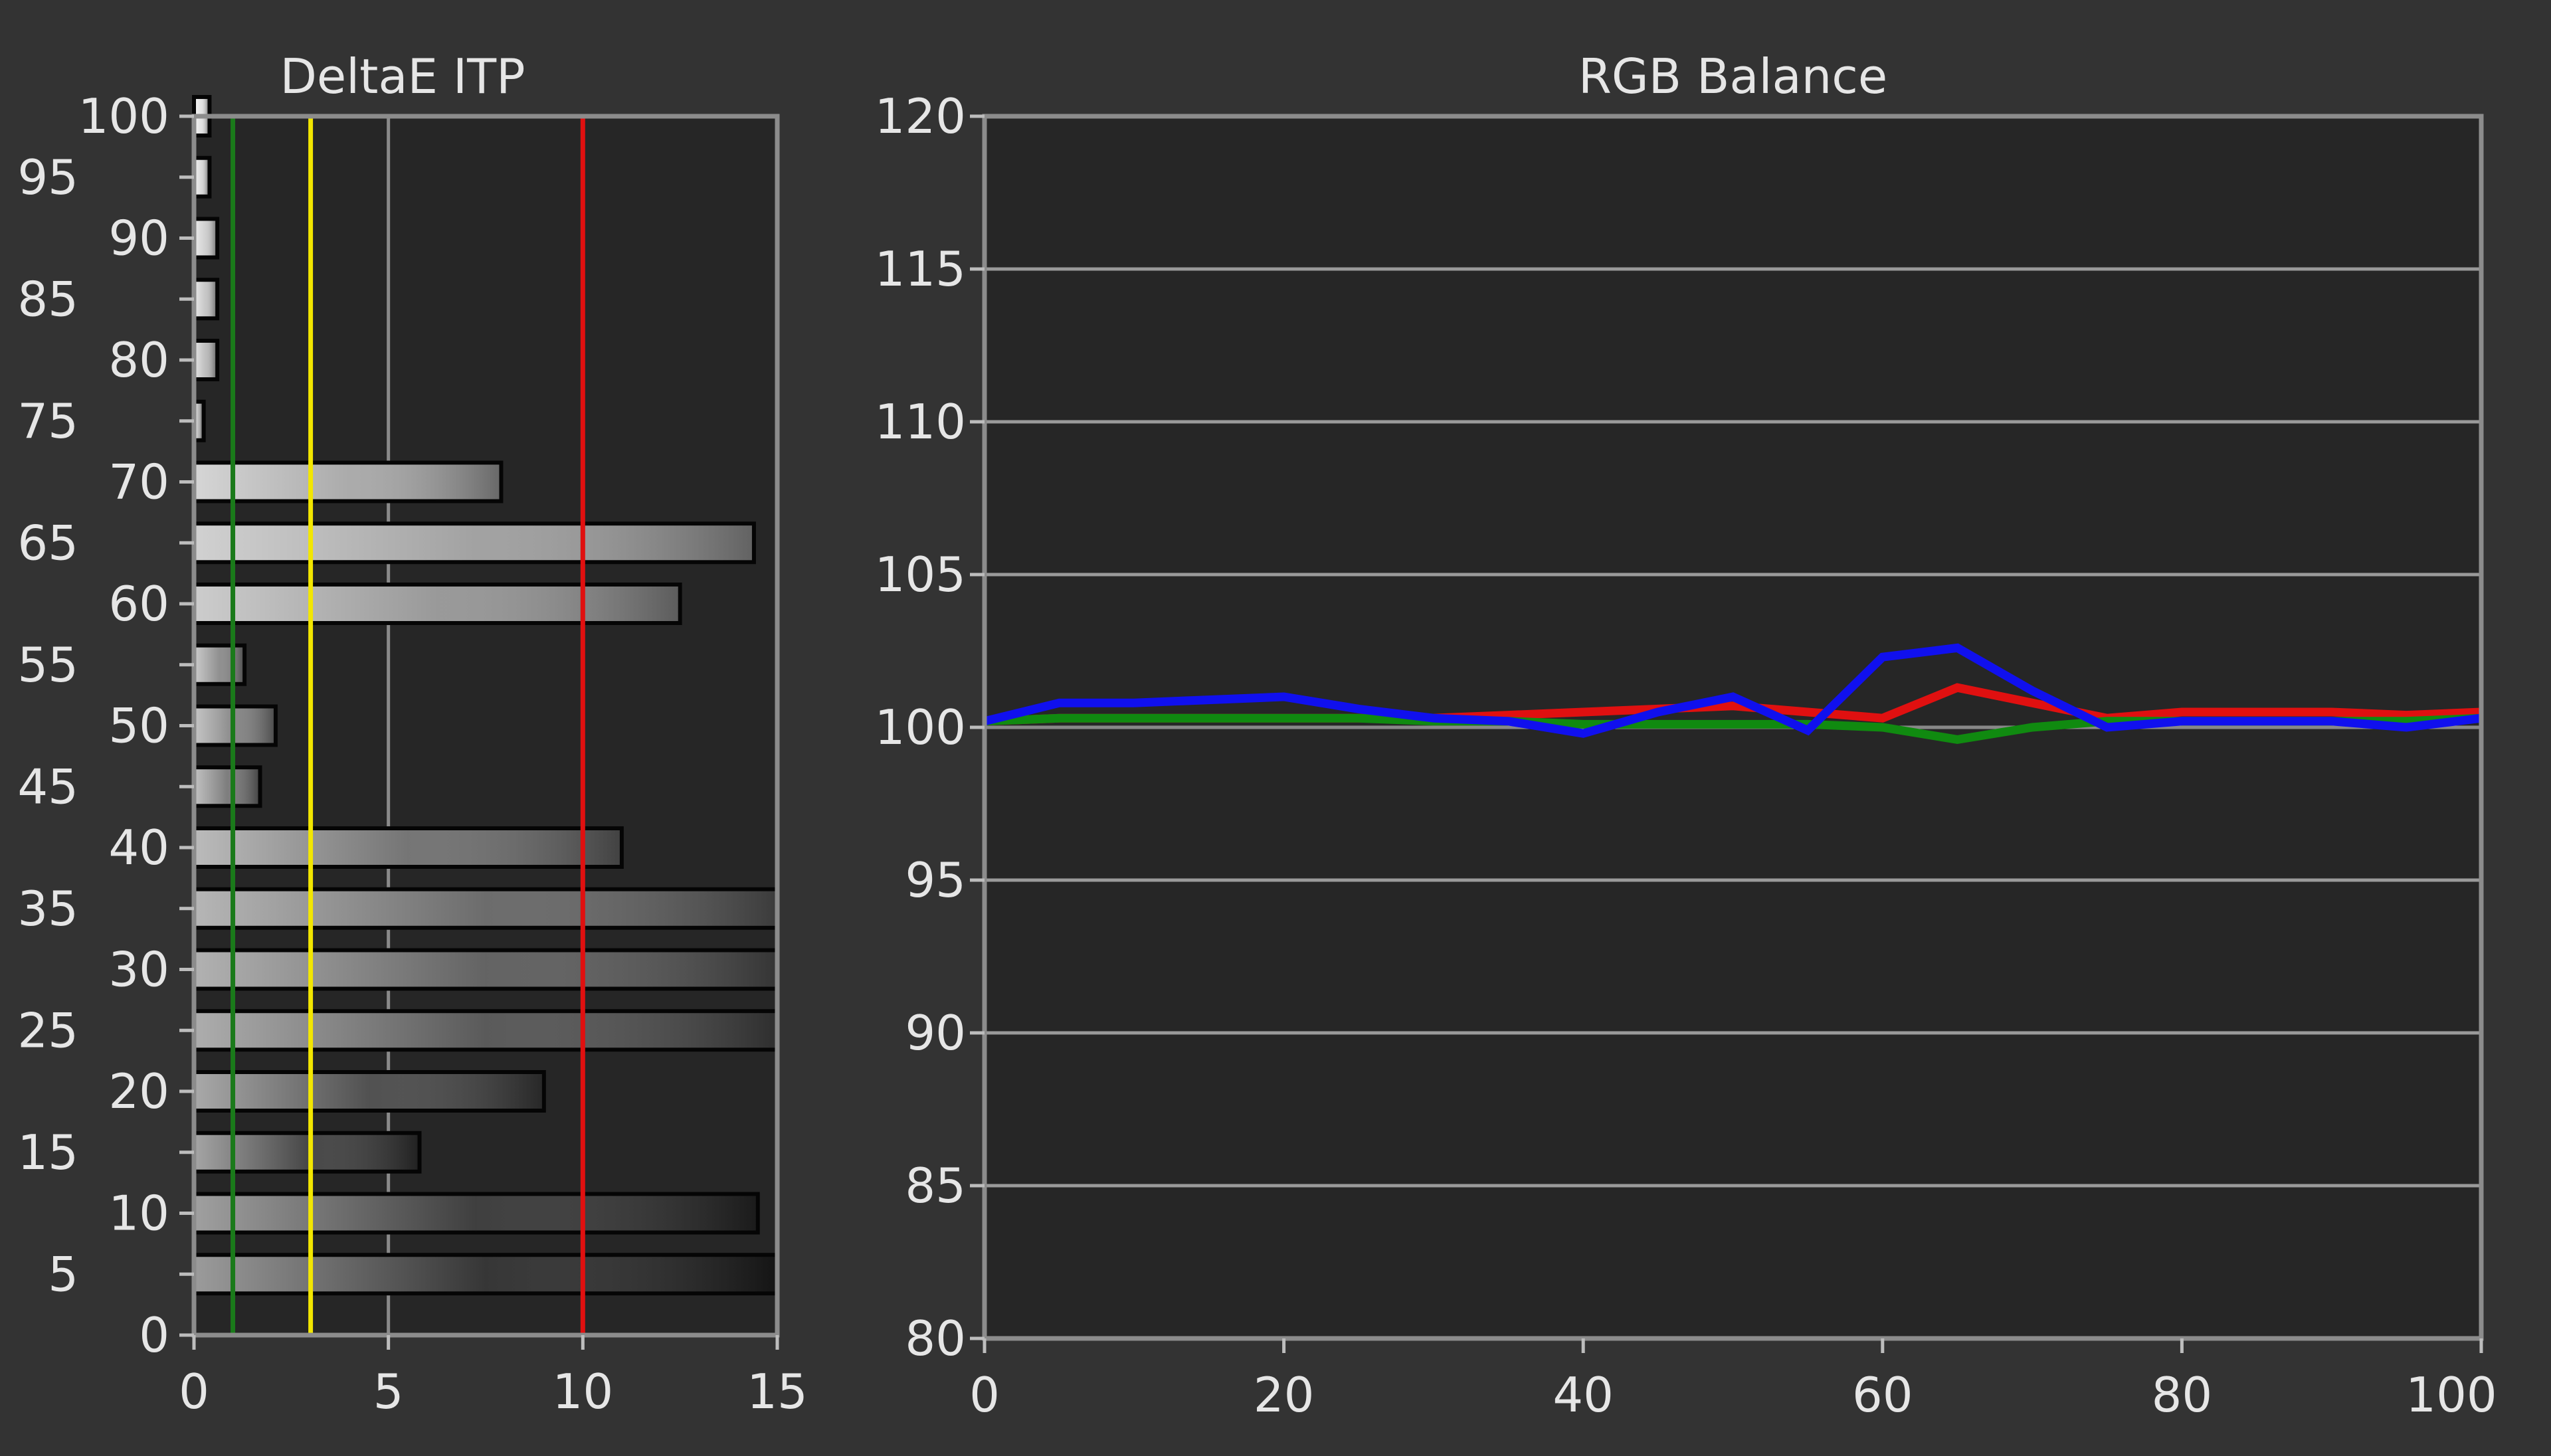  Describe the element at coordinates (2182, 1395) in the screenshot. I see `rgb-x-tick-label: 80` at that location.